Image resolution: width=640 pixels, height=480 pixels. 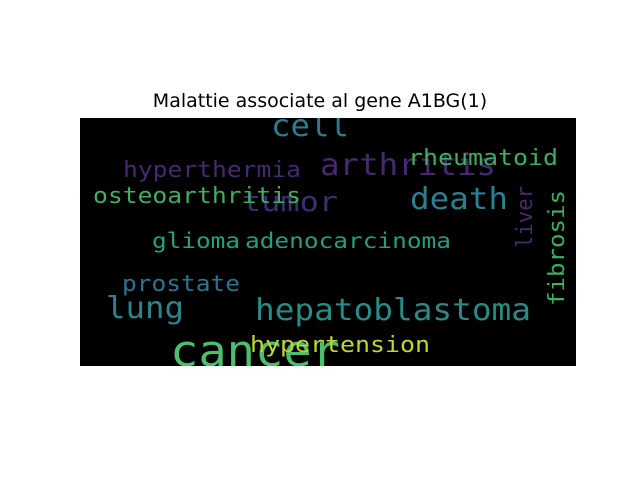 What do you see at coordinates (290, 201) in the screenshot?
I see `word-tumor: tumor` at bounding box center [290, 201].